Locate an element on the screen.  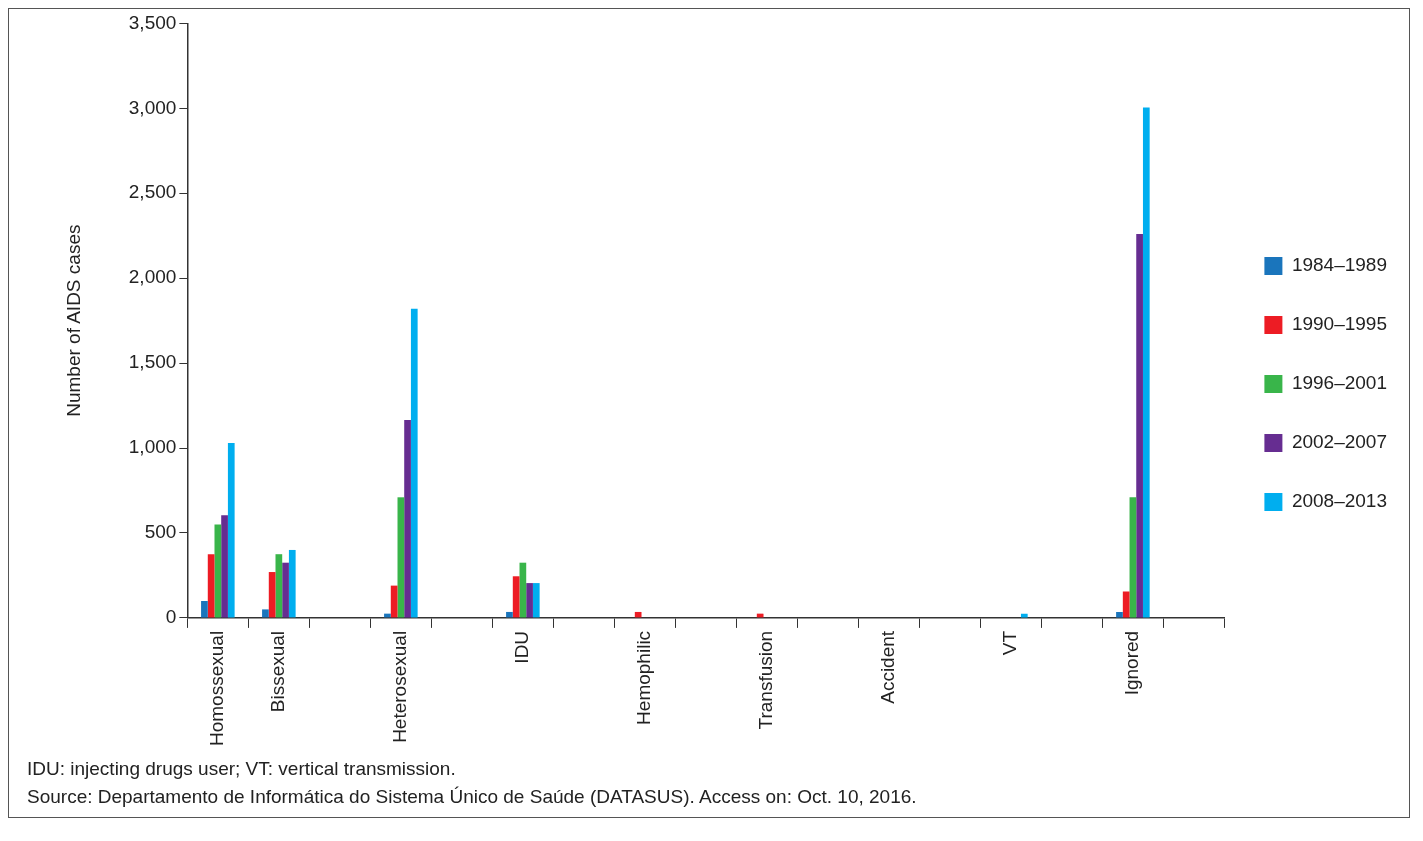
y-tick-label: 2,000 is located at coordinates (152, 277).